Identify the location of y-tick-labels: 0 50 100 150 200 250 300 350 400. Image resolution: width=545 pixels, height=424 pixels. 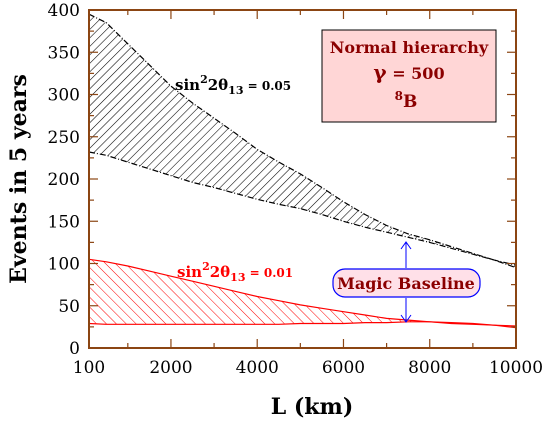
(64, 180).